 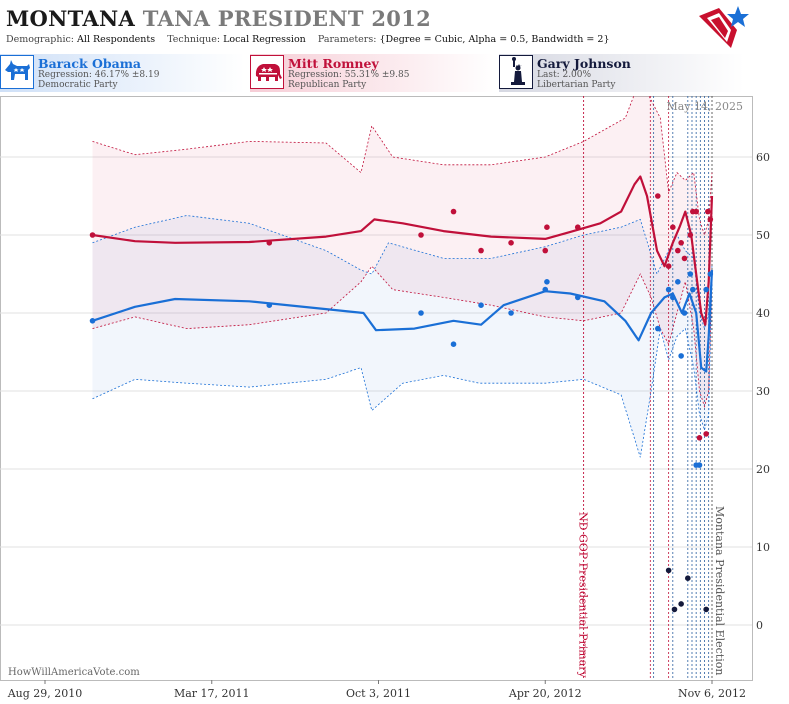 What do you see at coordinates (516, 72) in the screenshot?
I see `liberty-statue-icon` at bounding box center [516, 72].